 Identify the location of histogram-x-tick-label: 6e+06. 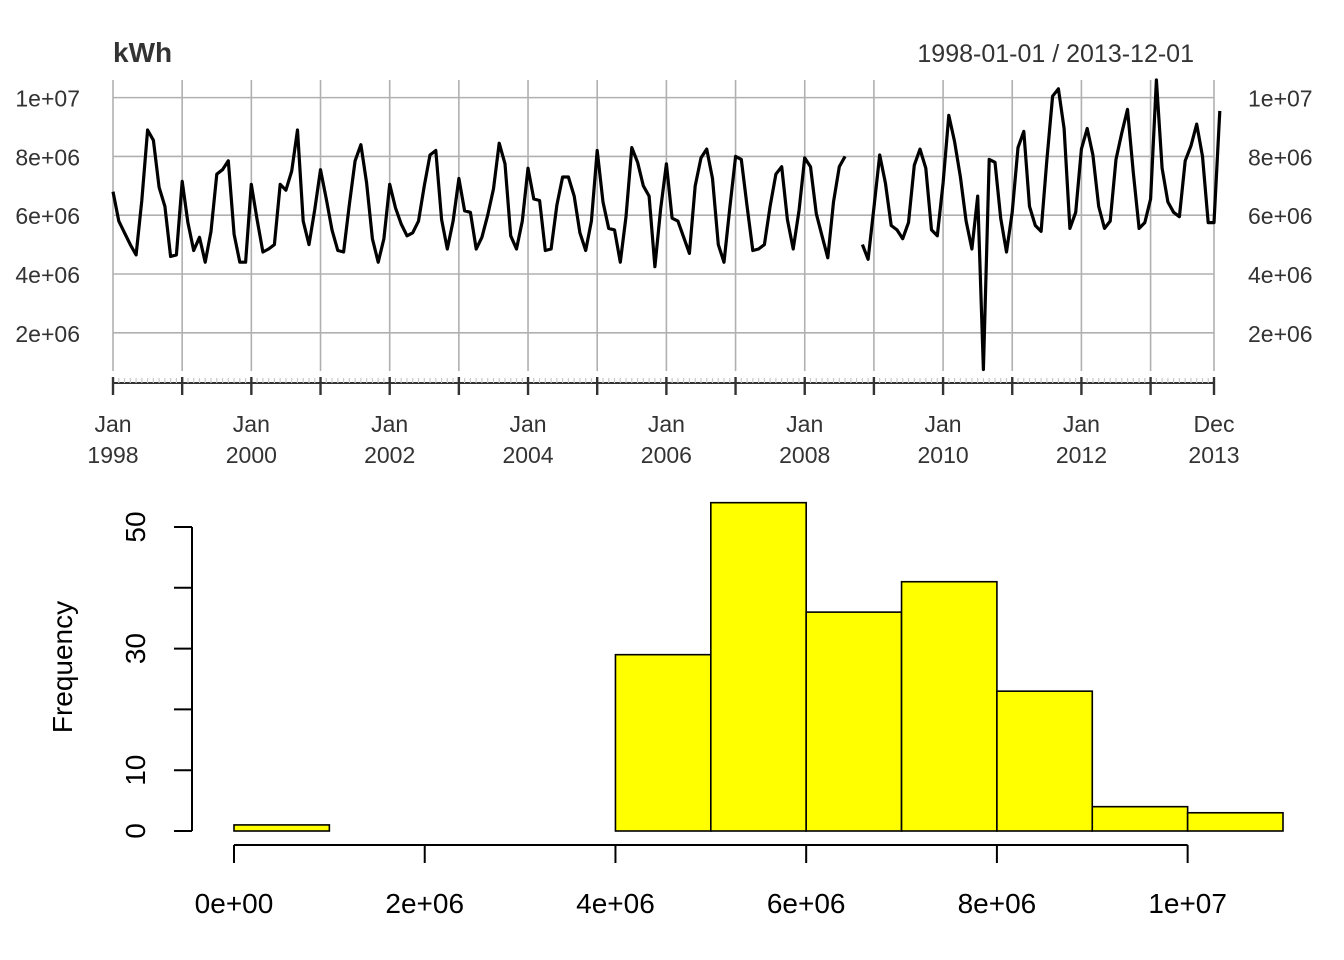
(806, 903).